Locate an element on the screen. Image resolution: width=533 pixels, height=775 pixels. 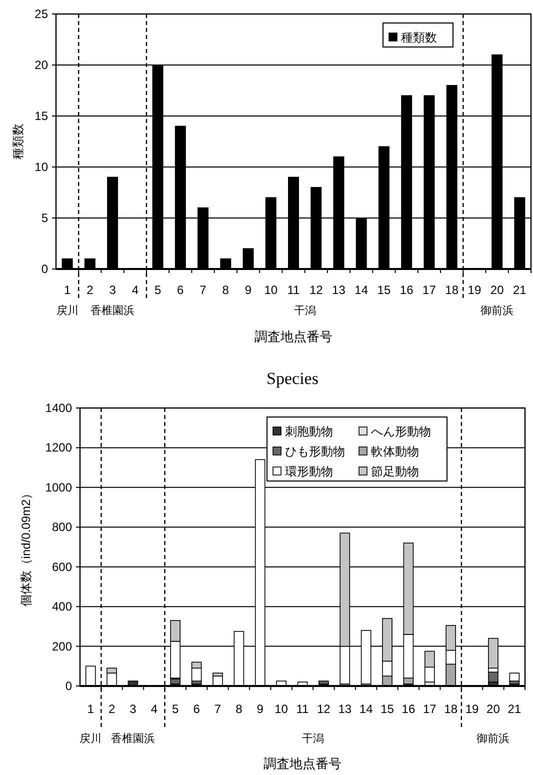
y-axis-title: 種類数 is located at coordinates (18, 142).